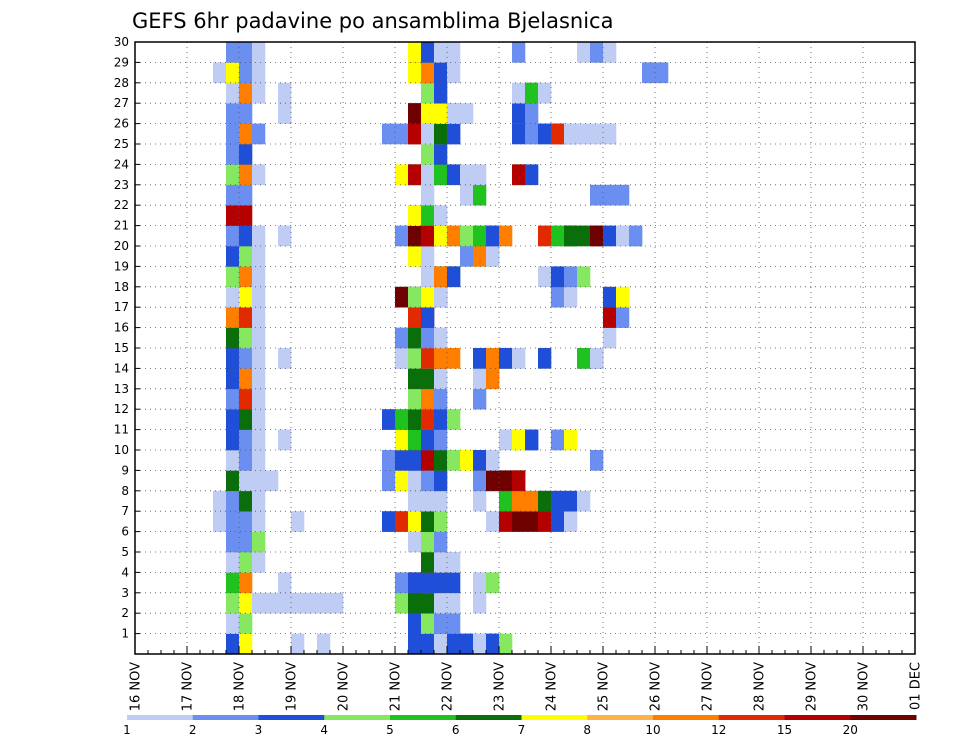 The image size is (960, 742). Describe the element at coordinates (121, 348) in the screenshot. I see `y-tick-label: 15` at that location.